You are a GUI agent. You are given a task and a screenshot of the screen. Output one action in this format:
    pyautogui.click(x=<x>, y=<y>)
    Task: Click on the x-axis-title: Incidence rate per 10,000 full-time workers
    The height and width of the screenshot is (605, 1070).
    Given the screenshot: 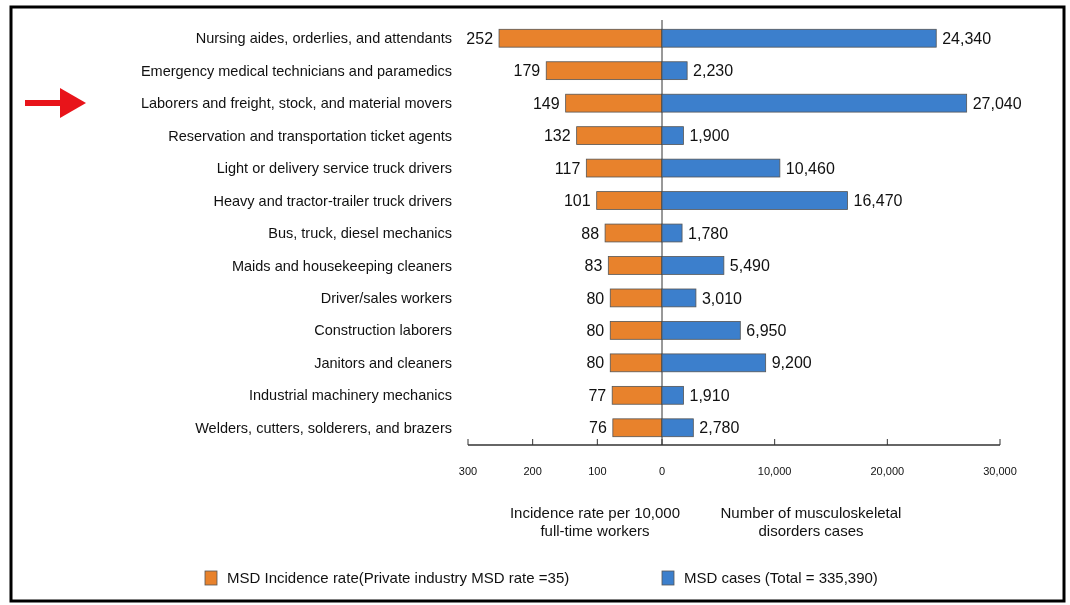 What is the action you would take?
    pyautogui.click(x=595, y=521)
    